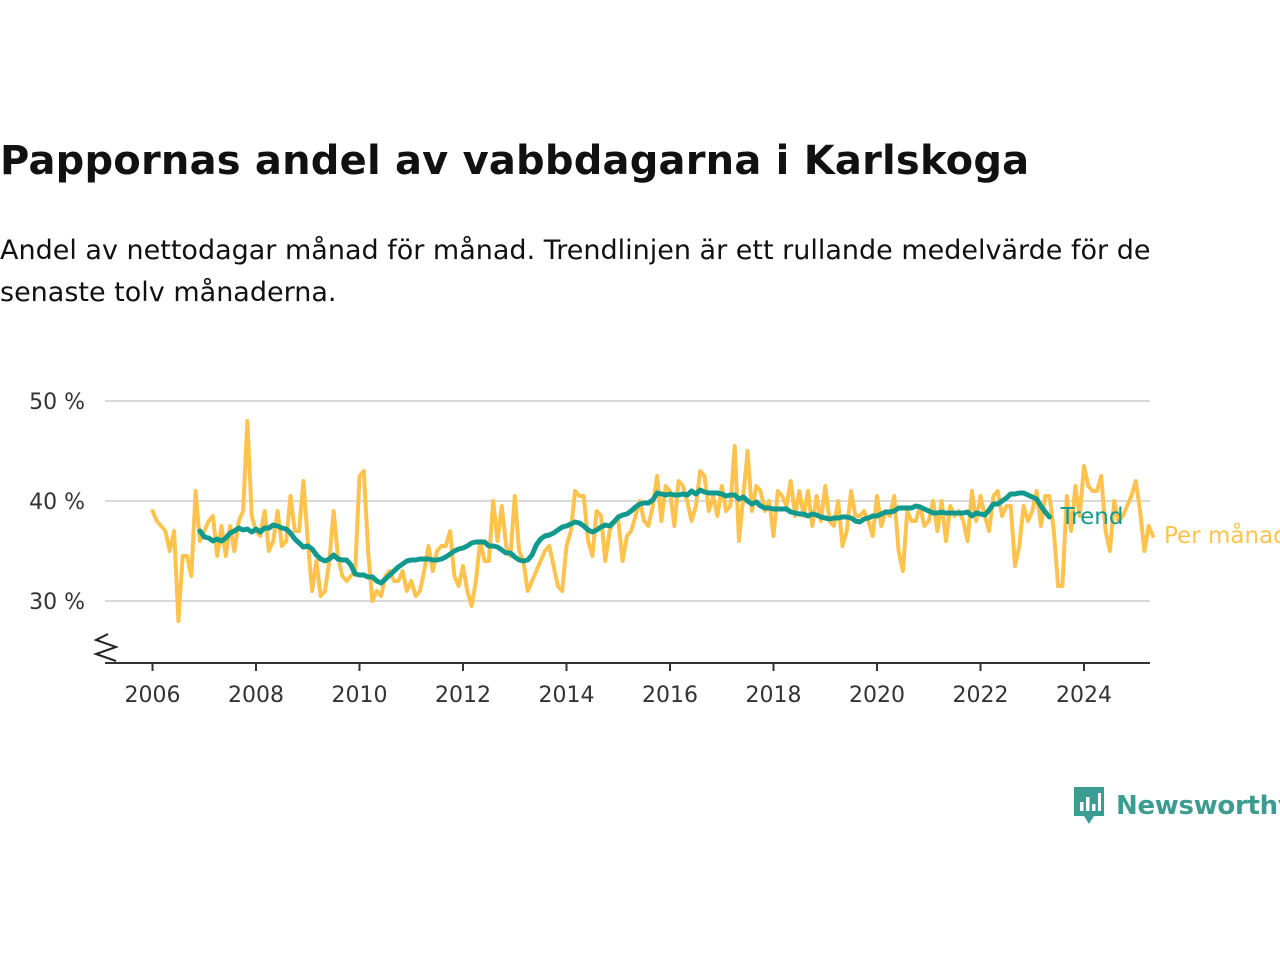 The height and width of the screenshot is (960, 1280). What do you see at coordinates (1222, 535) in the screenshot?
I see `series-label-per-manad: Per månad` at bounding box center [1222, 535].